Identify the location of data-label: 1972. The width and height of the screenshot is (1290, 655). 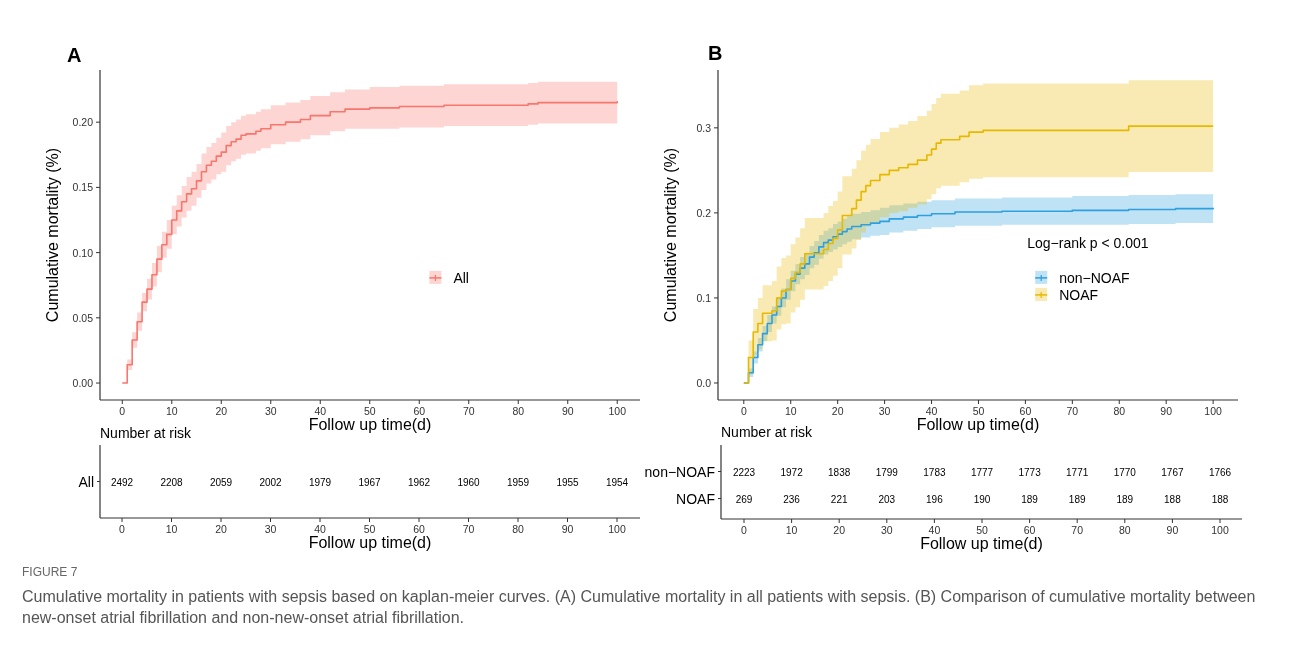
(792, 472).